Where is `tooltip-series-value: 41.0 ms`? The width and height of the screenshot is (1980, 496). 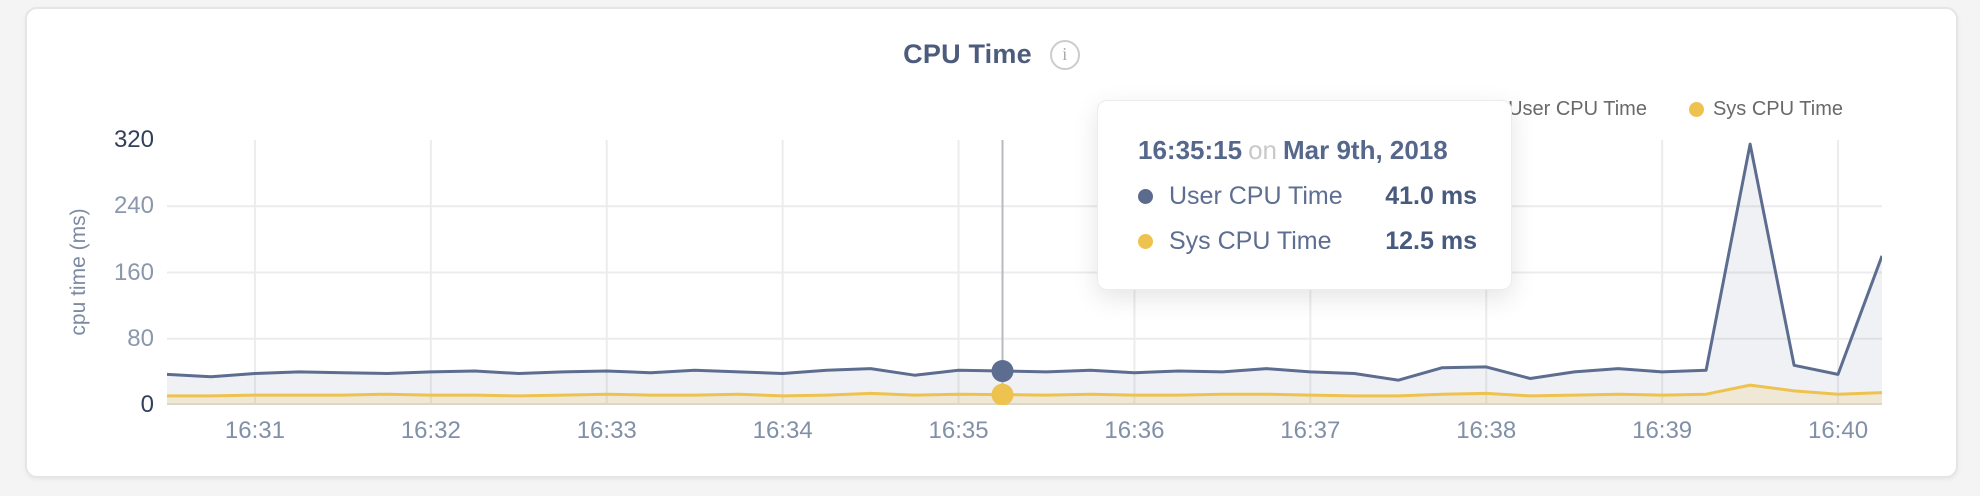
tooltip-series-value: 41.0 ms is located at coordinates (1431, 196).